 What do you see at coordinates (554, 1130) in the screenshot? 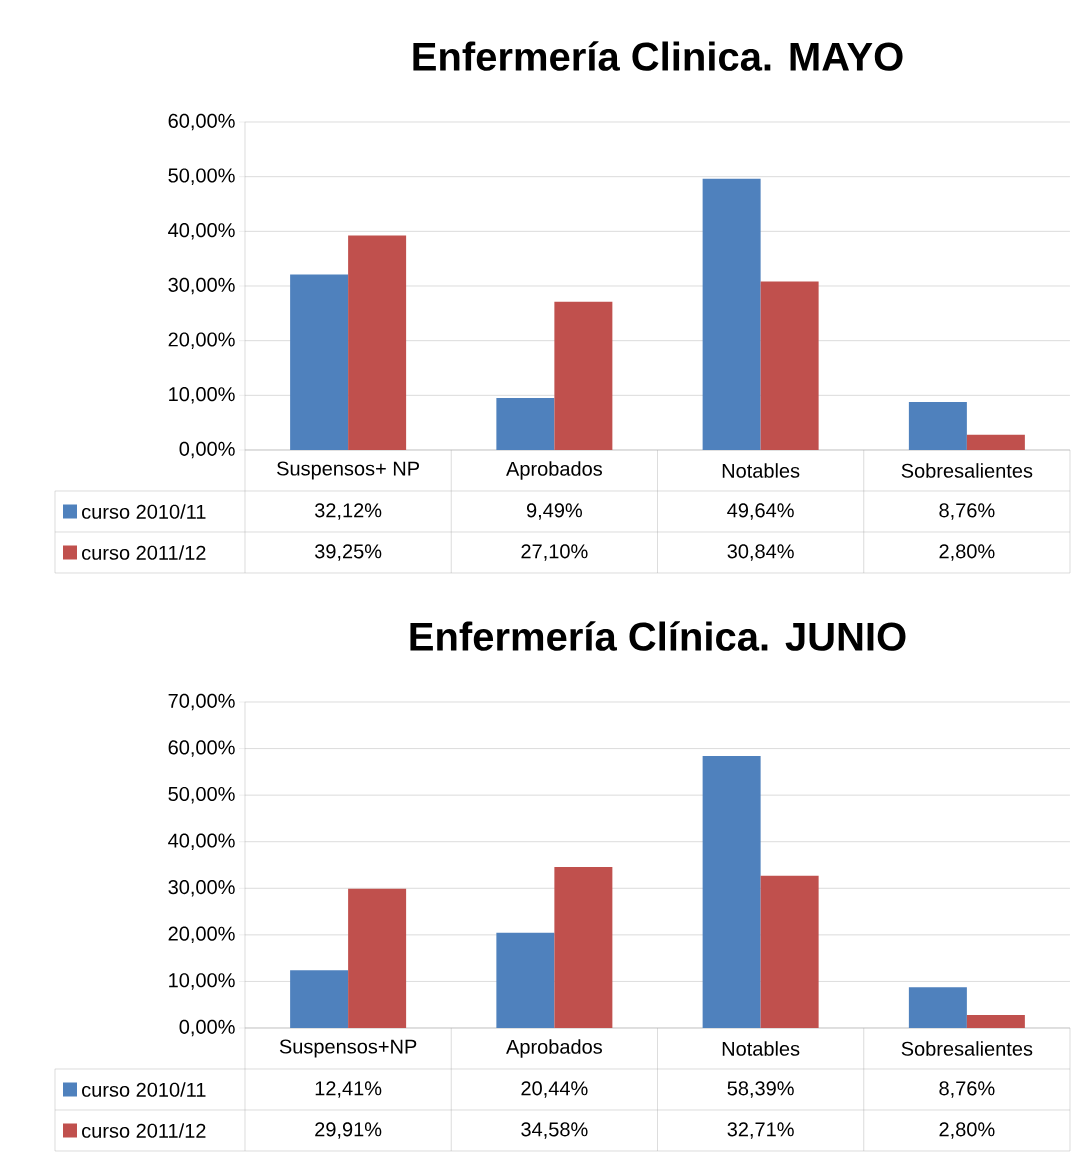
I see `data-label: 34,58%` at bounding box center [554, 1130].